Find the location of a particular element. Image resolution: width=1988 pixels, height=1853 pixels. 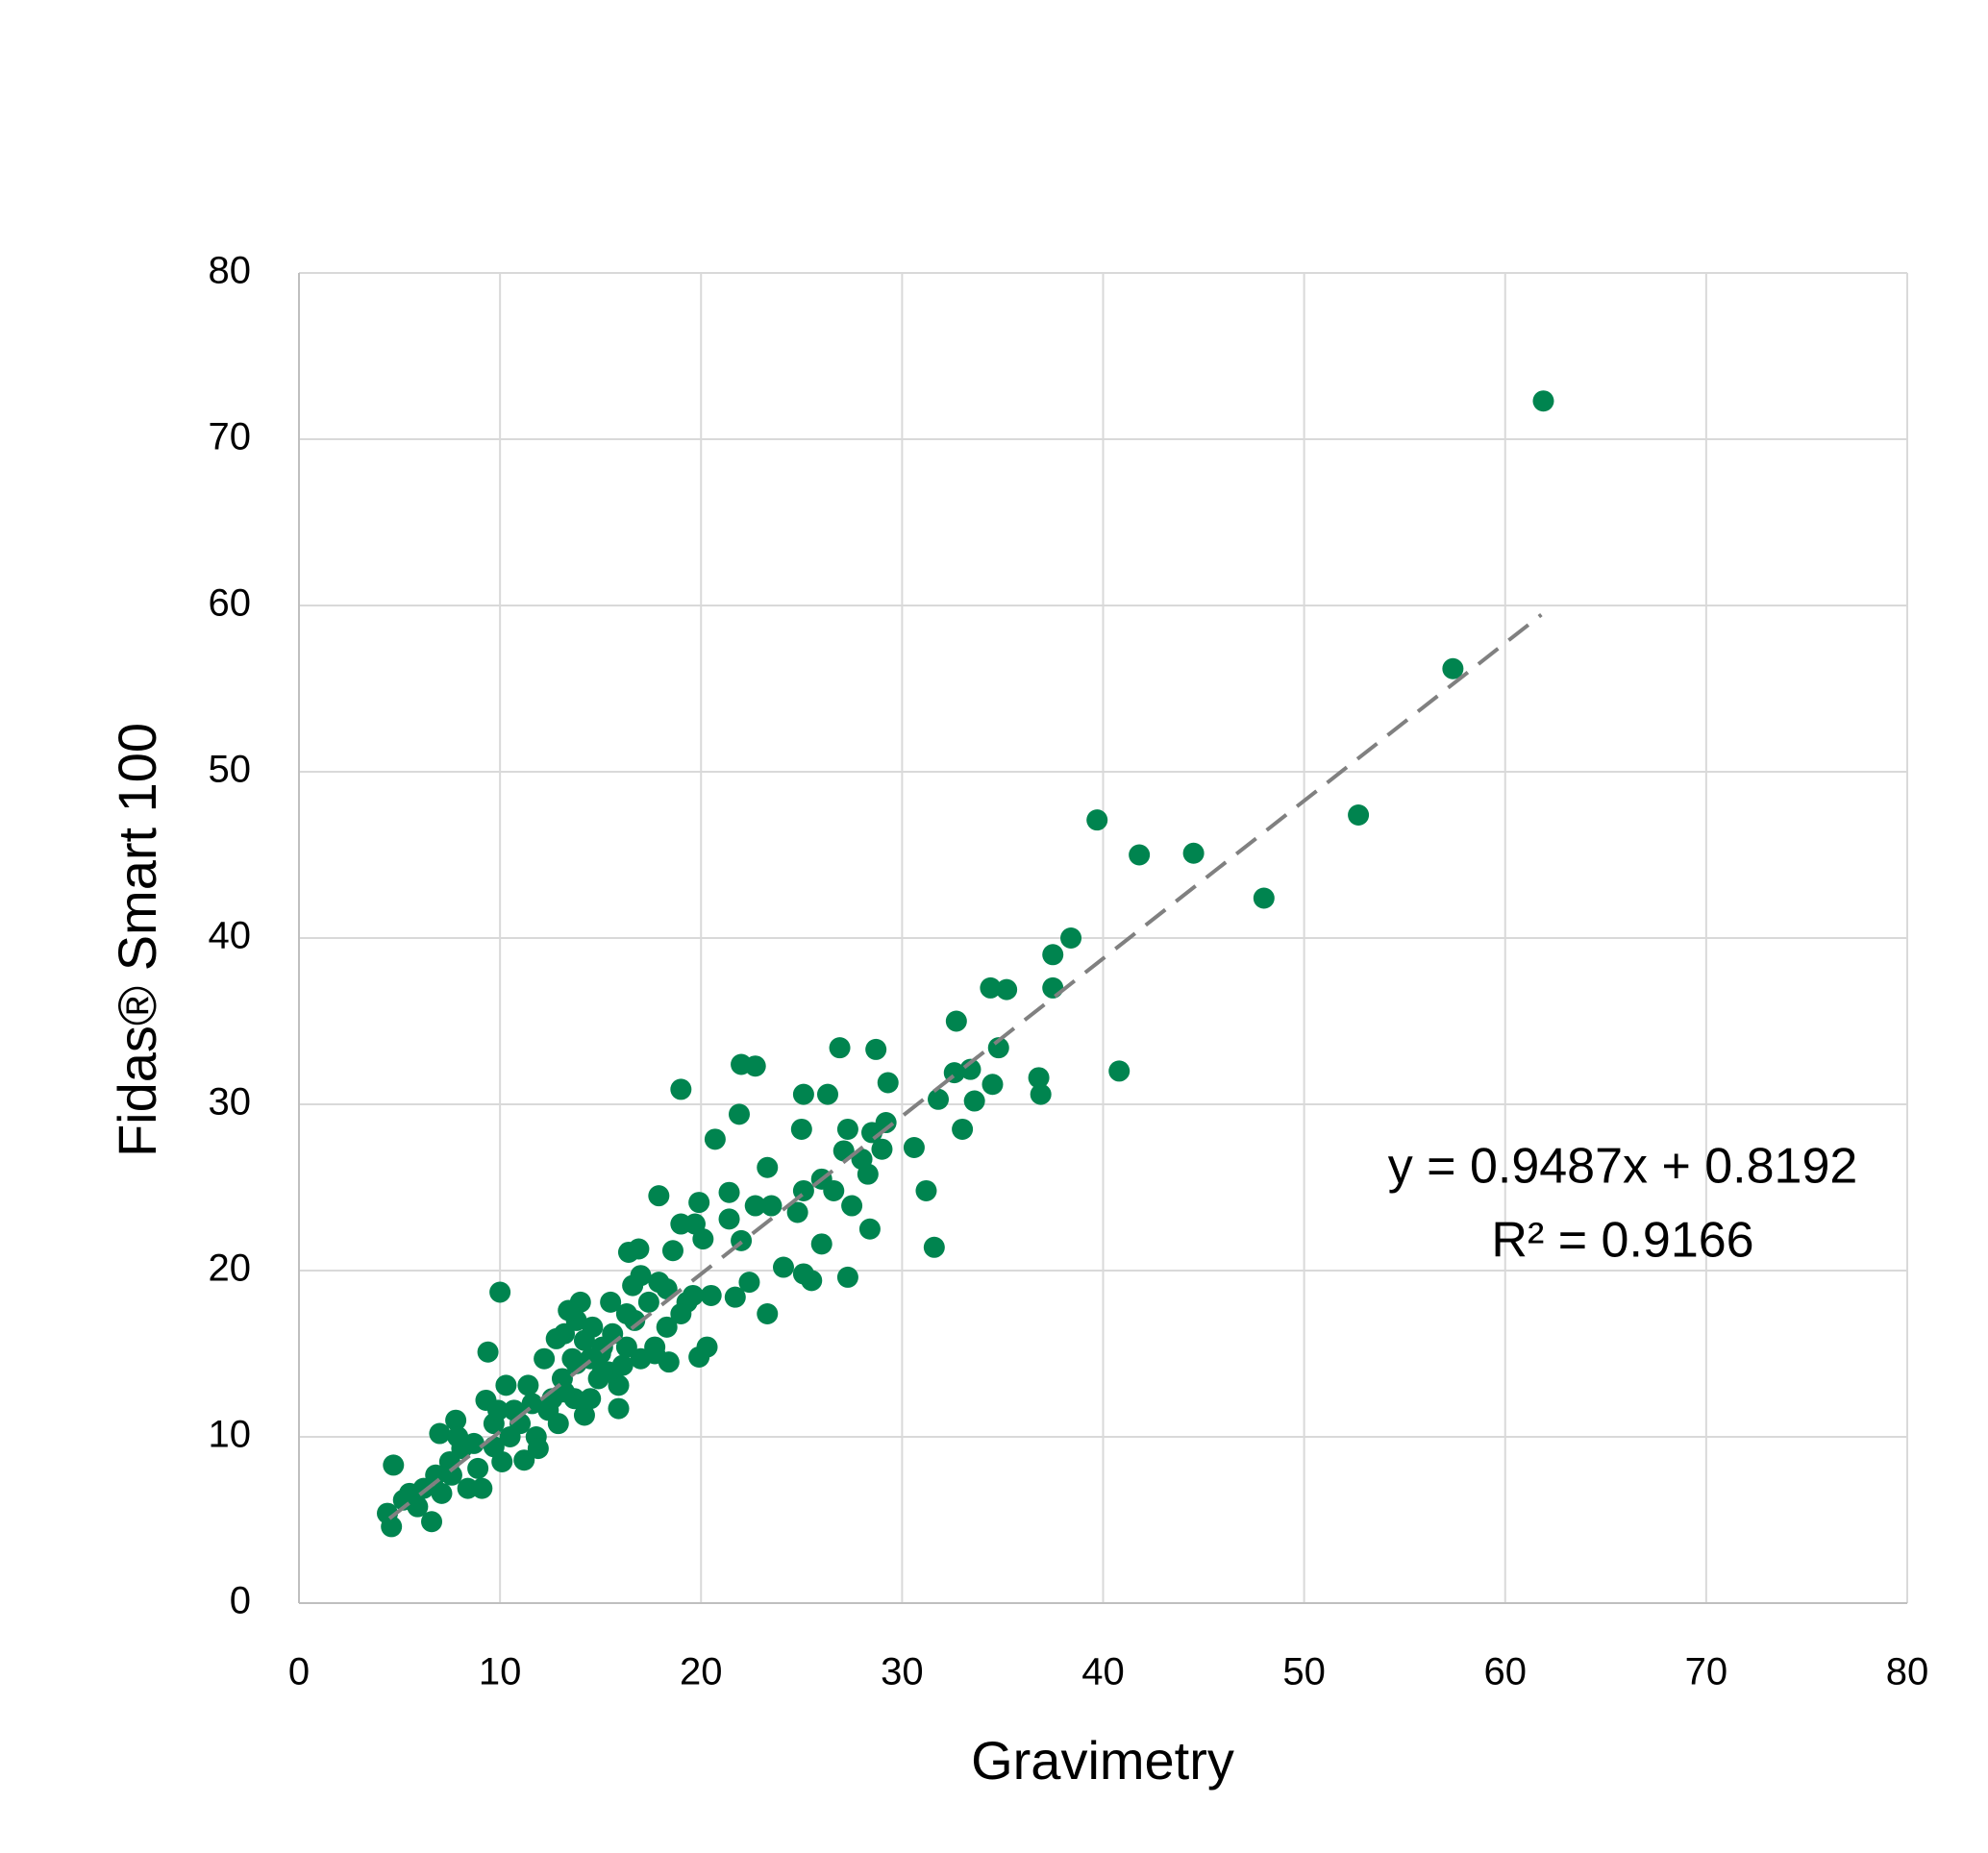

y-tick-label: 70 is located at coordinates (231, 437).